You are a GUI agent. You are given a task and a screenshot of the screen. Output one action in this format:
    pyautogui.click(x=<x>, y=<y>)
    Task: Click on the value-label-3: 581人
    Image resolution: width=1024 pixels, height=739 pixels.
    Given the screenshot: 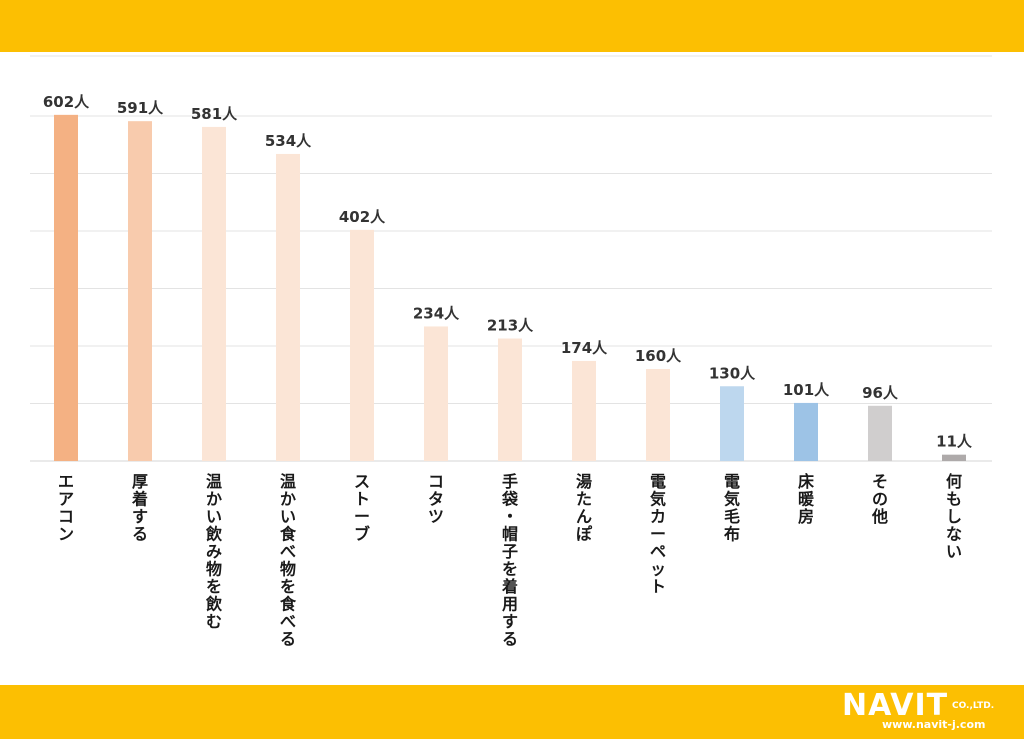 What is the action you would take?
    pyautogui.click(x=214, y=114)
    